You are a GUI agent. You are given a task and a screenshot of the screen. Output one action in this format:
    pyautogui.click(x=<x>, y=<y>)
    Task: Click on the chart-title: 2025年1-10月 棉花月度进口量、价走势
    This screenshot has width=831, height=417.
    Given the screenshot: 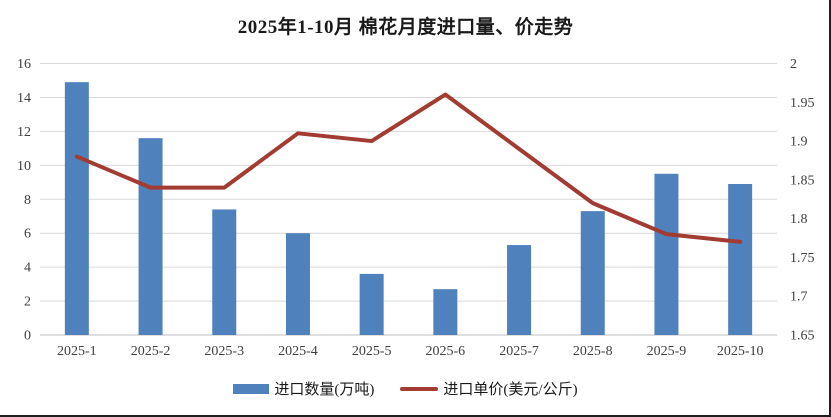 What is the action you would take?
    pyautogui.click(x=405, y=27)
    